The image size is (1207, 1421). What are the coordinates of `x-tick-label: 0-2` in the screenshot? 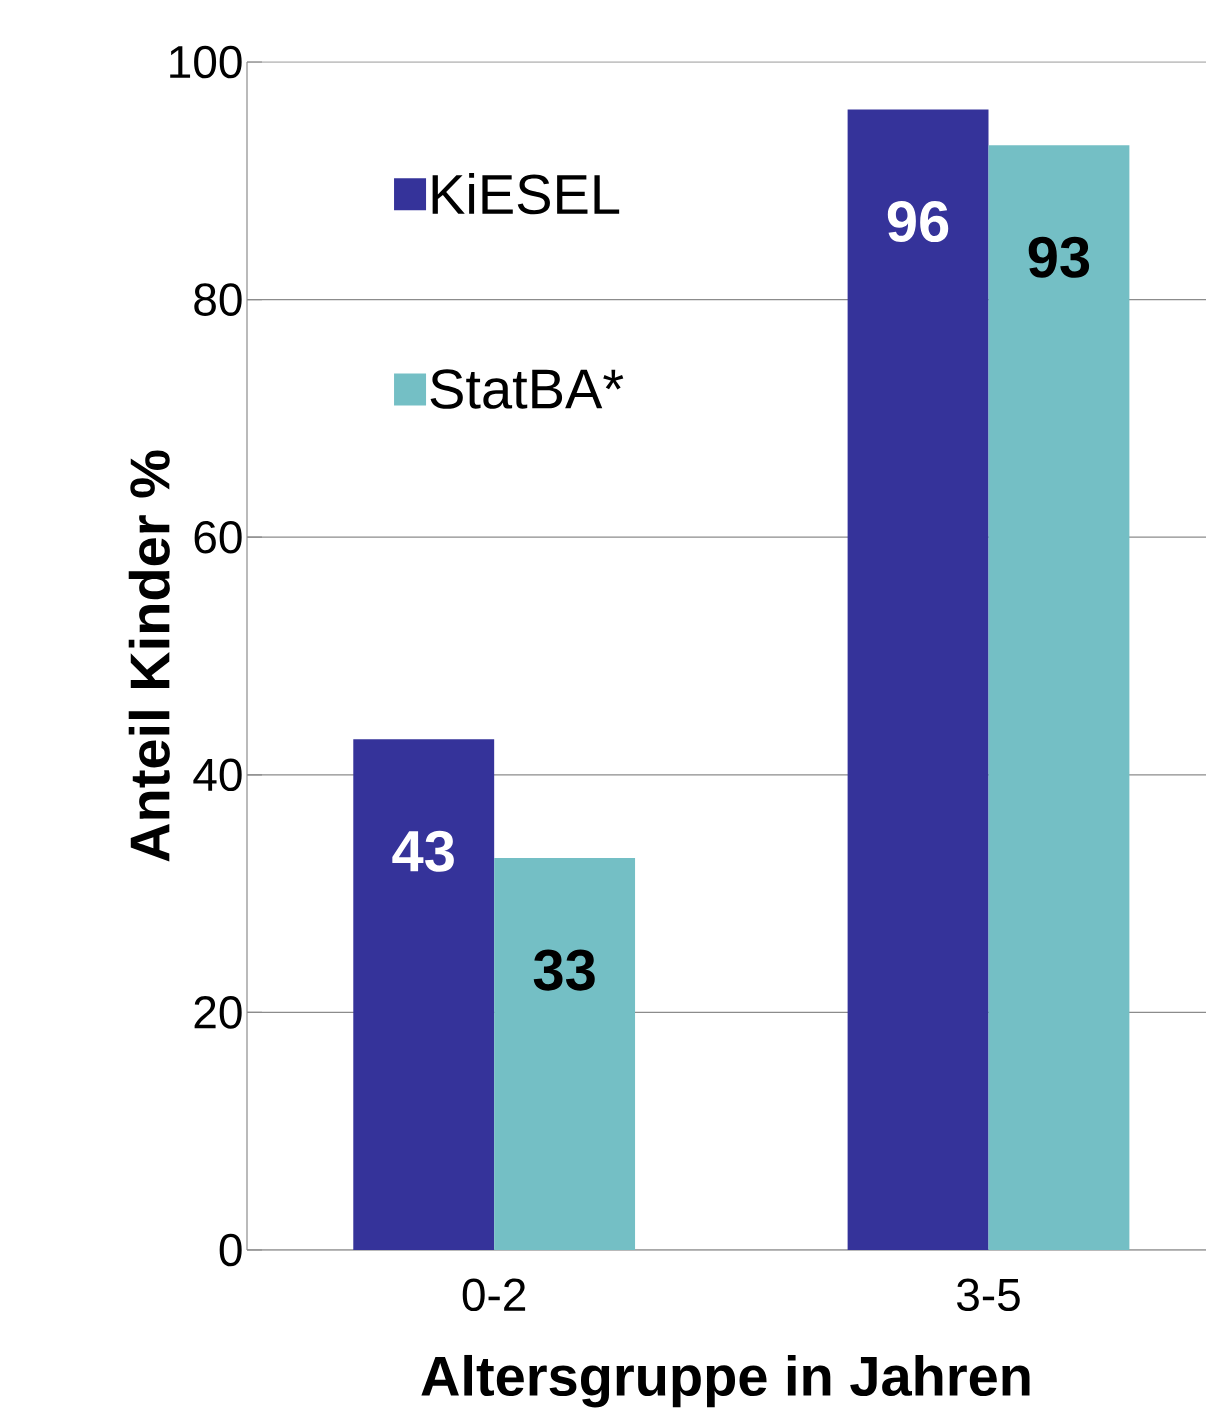 It's located at (494, 1295).